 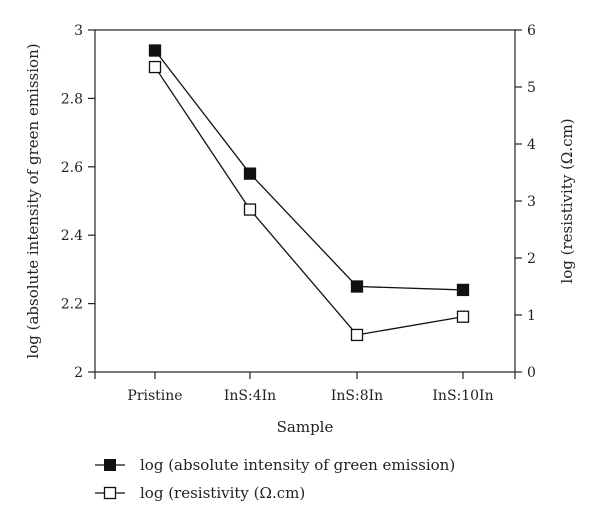 I want to click on y-axis-right-title: log (resistivity (Ω.cm), so click(x=567, y=200).